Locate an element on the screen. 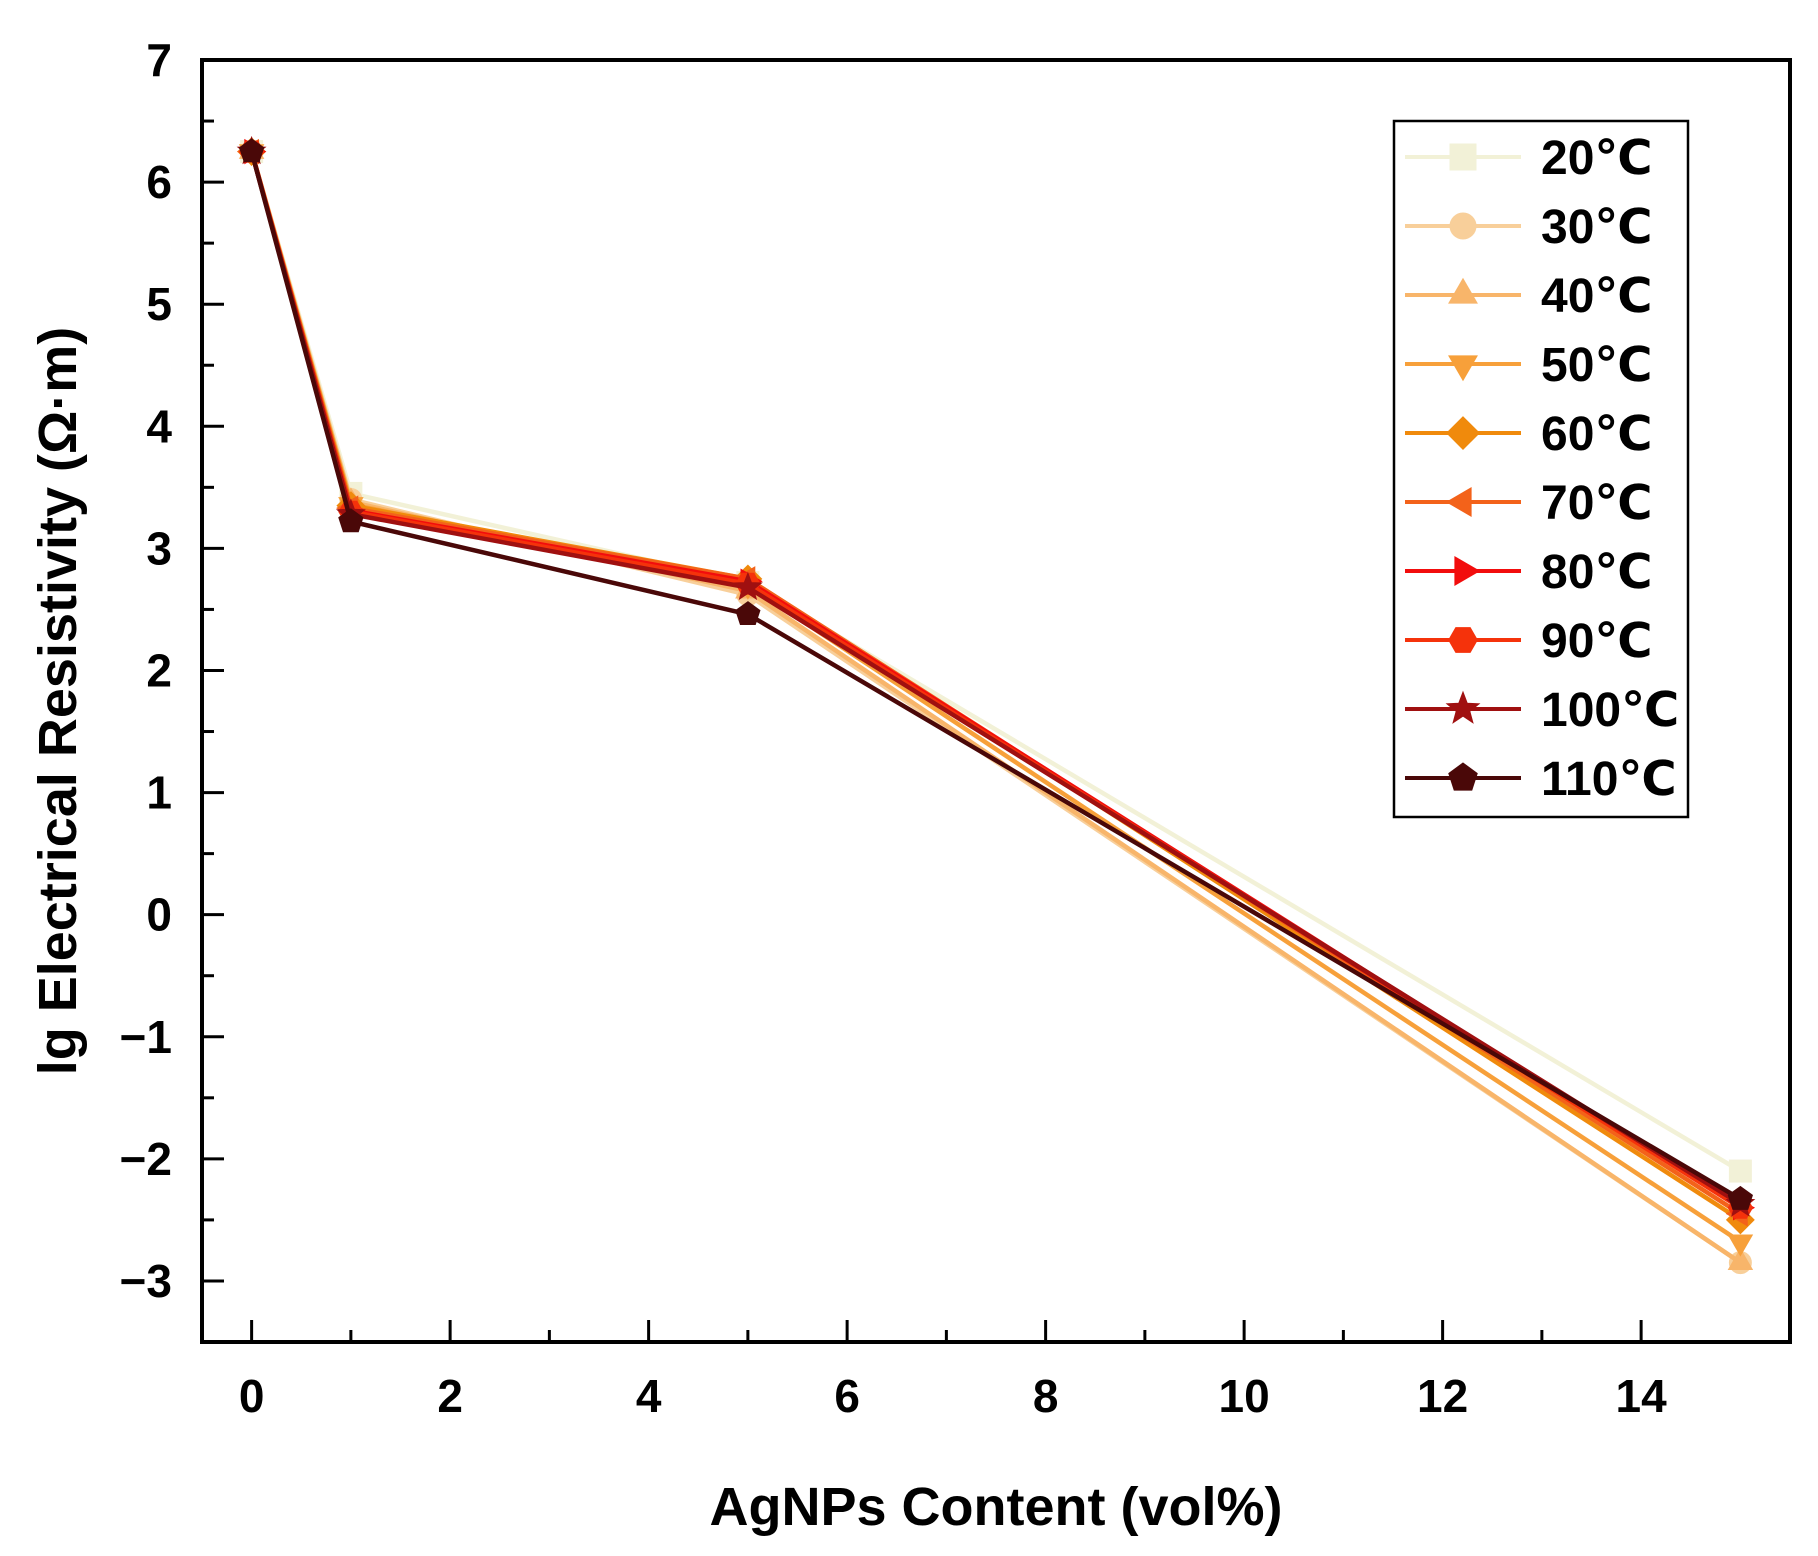 The width and height of the screenshot is (1818, 1556). legend-label: 110℃ is located at coordinates (1609, 779).